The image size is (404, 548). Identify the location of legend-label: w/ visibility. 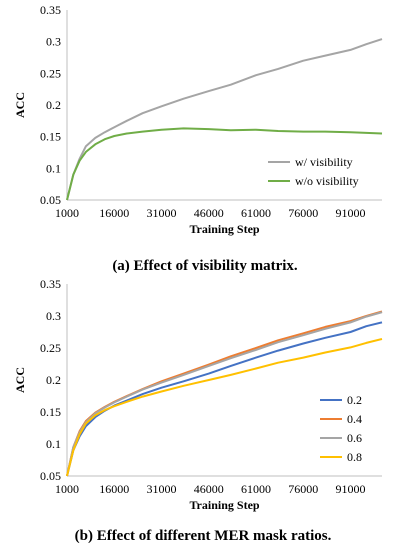
(324, 162).